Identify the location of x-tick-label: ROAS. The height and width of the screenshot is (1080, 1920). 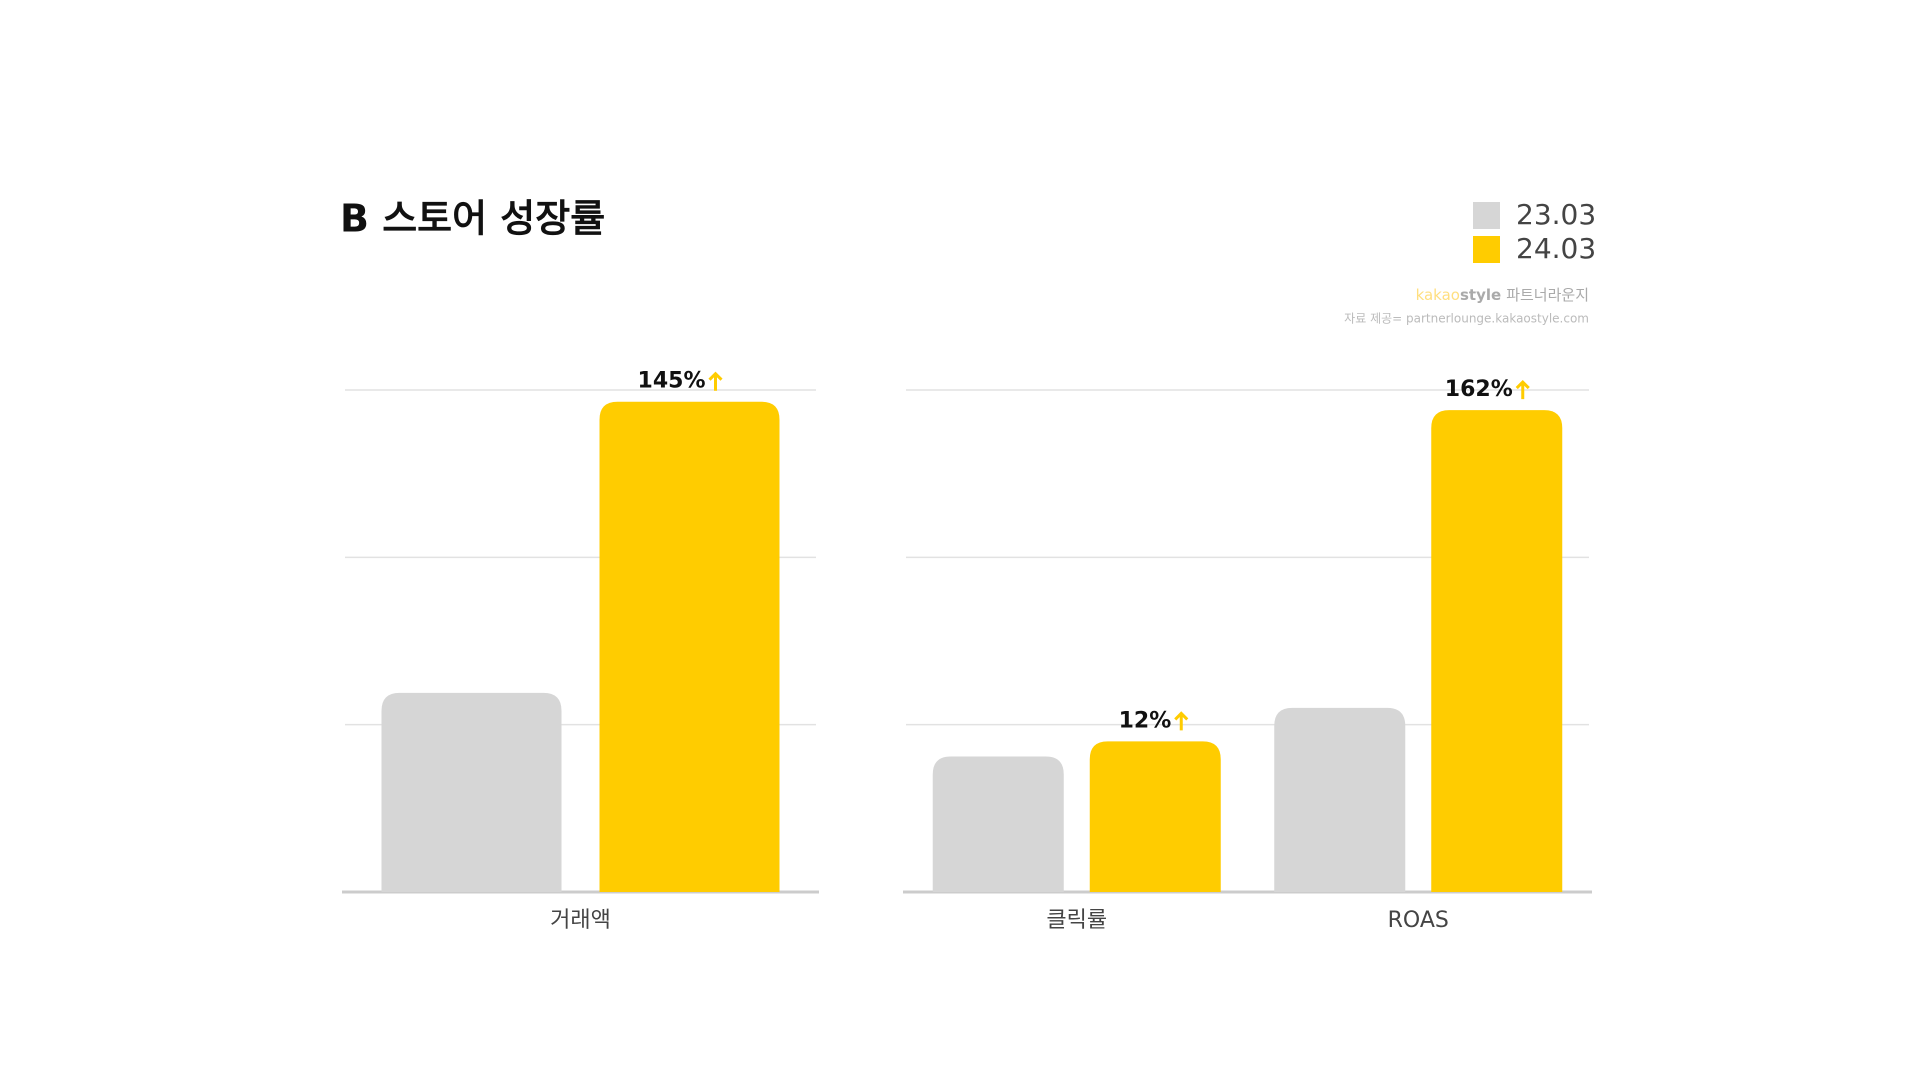
(1418, 920).